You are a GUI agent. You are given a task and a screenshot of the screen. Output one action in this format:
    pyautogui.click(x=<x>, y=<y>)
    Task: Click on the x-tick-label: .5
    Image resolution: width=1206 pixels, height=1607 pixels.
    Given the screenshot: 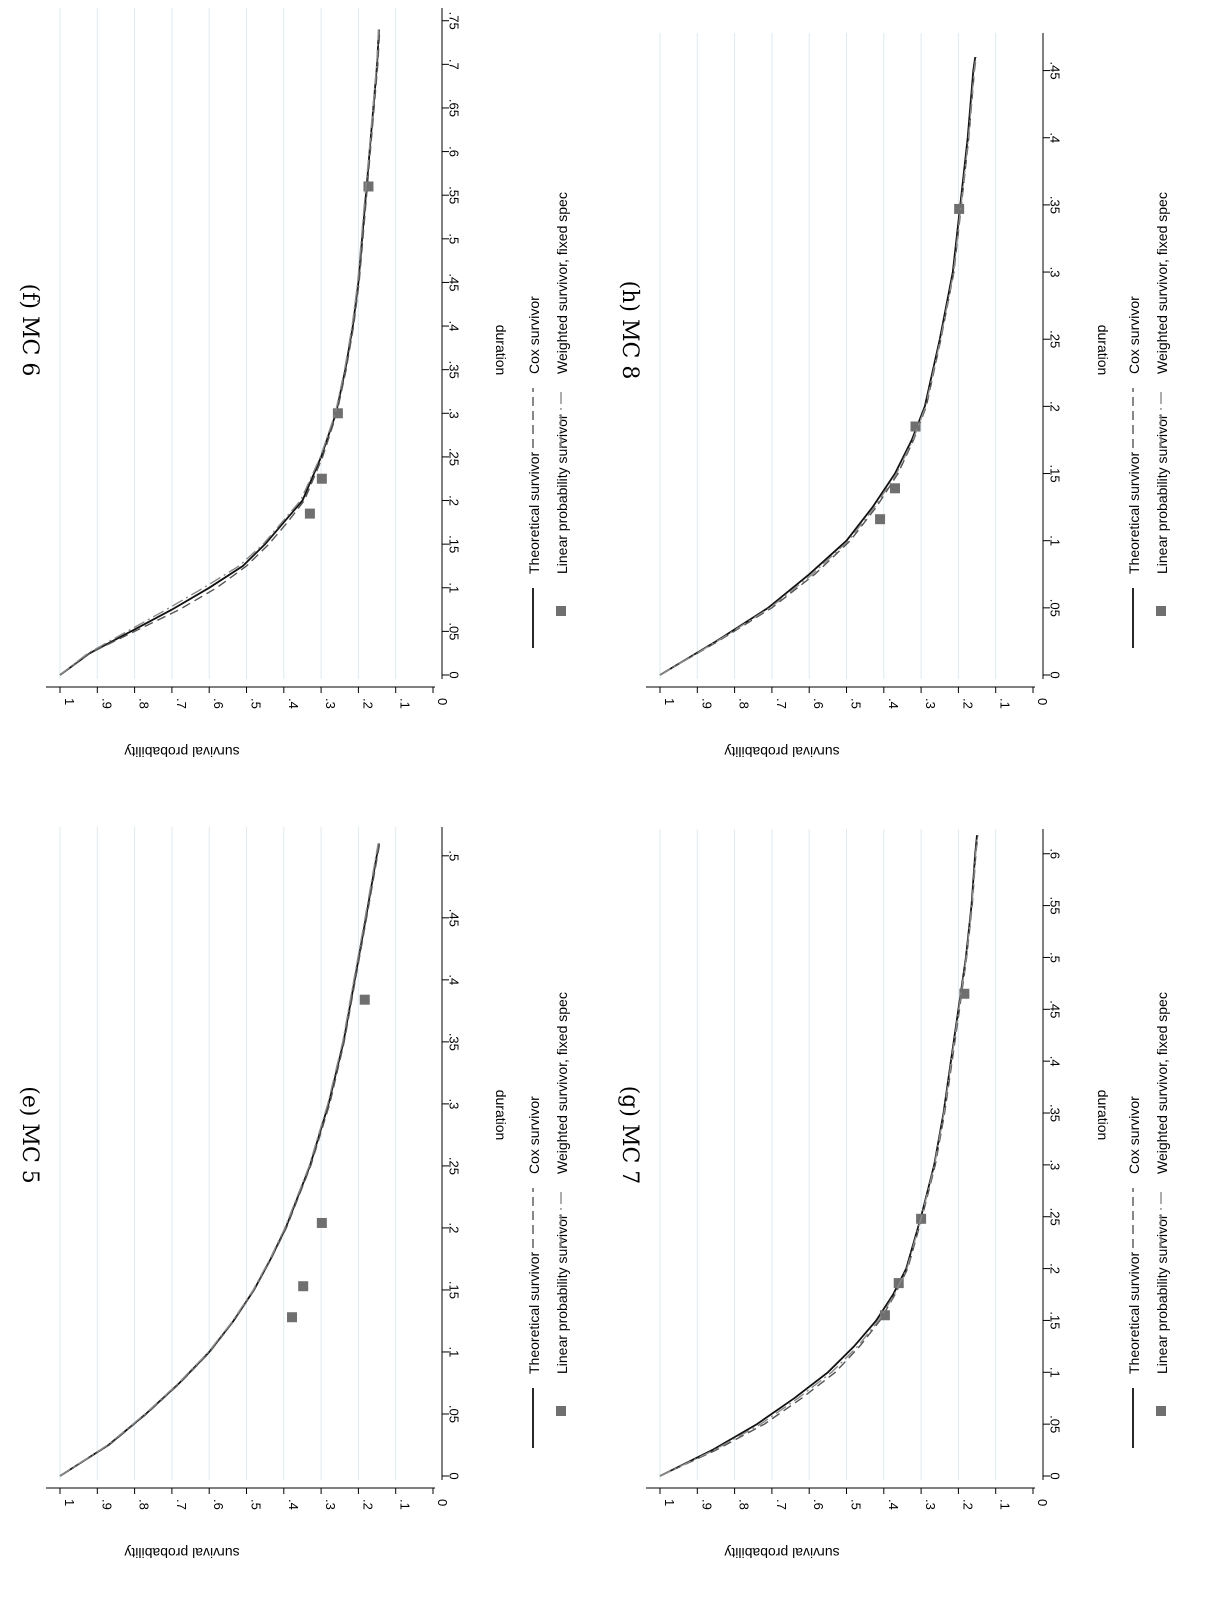 What is the action you would take?
    pyautogui.click(x=1055, y=957)
    